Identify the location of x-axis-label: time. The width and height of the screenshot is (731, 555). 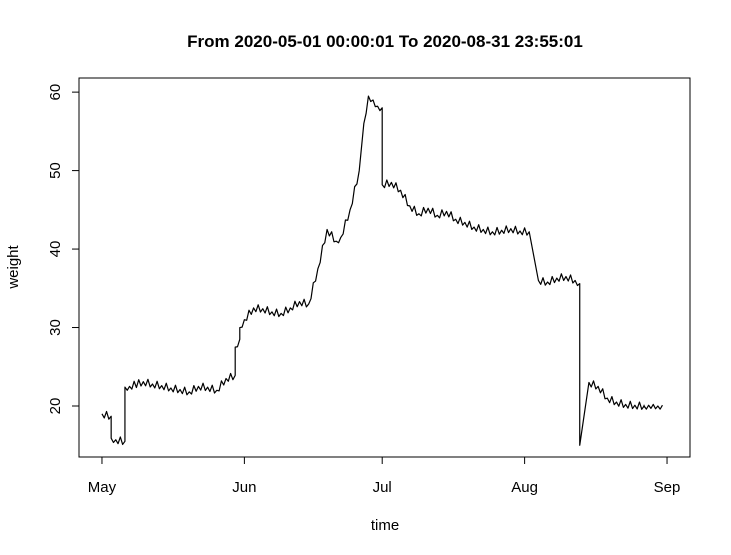
(385, 525).